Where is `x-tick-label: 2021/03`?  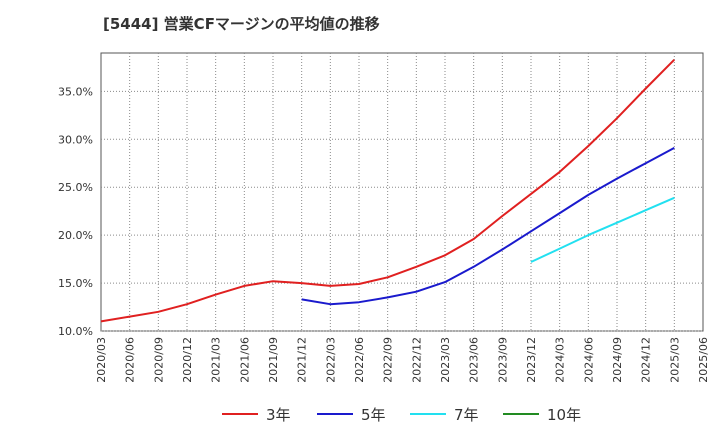 x-tick-label: 2021/03 is located at coordinates (216, 360).